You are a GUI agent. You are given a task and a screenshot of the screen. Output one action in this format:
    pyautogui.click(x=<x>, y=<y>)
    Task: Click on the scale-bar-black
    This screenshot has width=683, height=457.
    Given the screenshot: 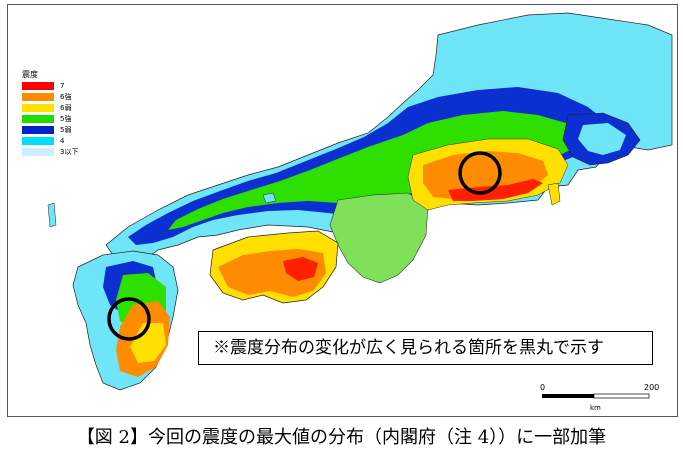 What is the action you would take?
    pyautogui.click(x=568, y=396)
    